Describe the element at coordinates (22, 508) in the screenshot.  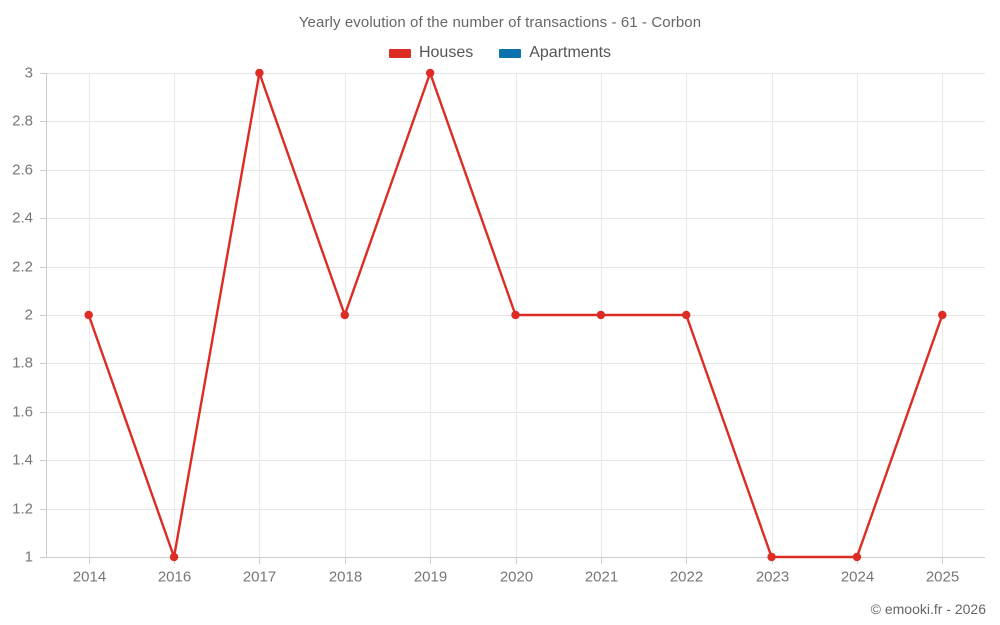
I see `y-tick-label: 1.2` at that location.